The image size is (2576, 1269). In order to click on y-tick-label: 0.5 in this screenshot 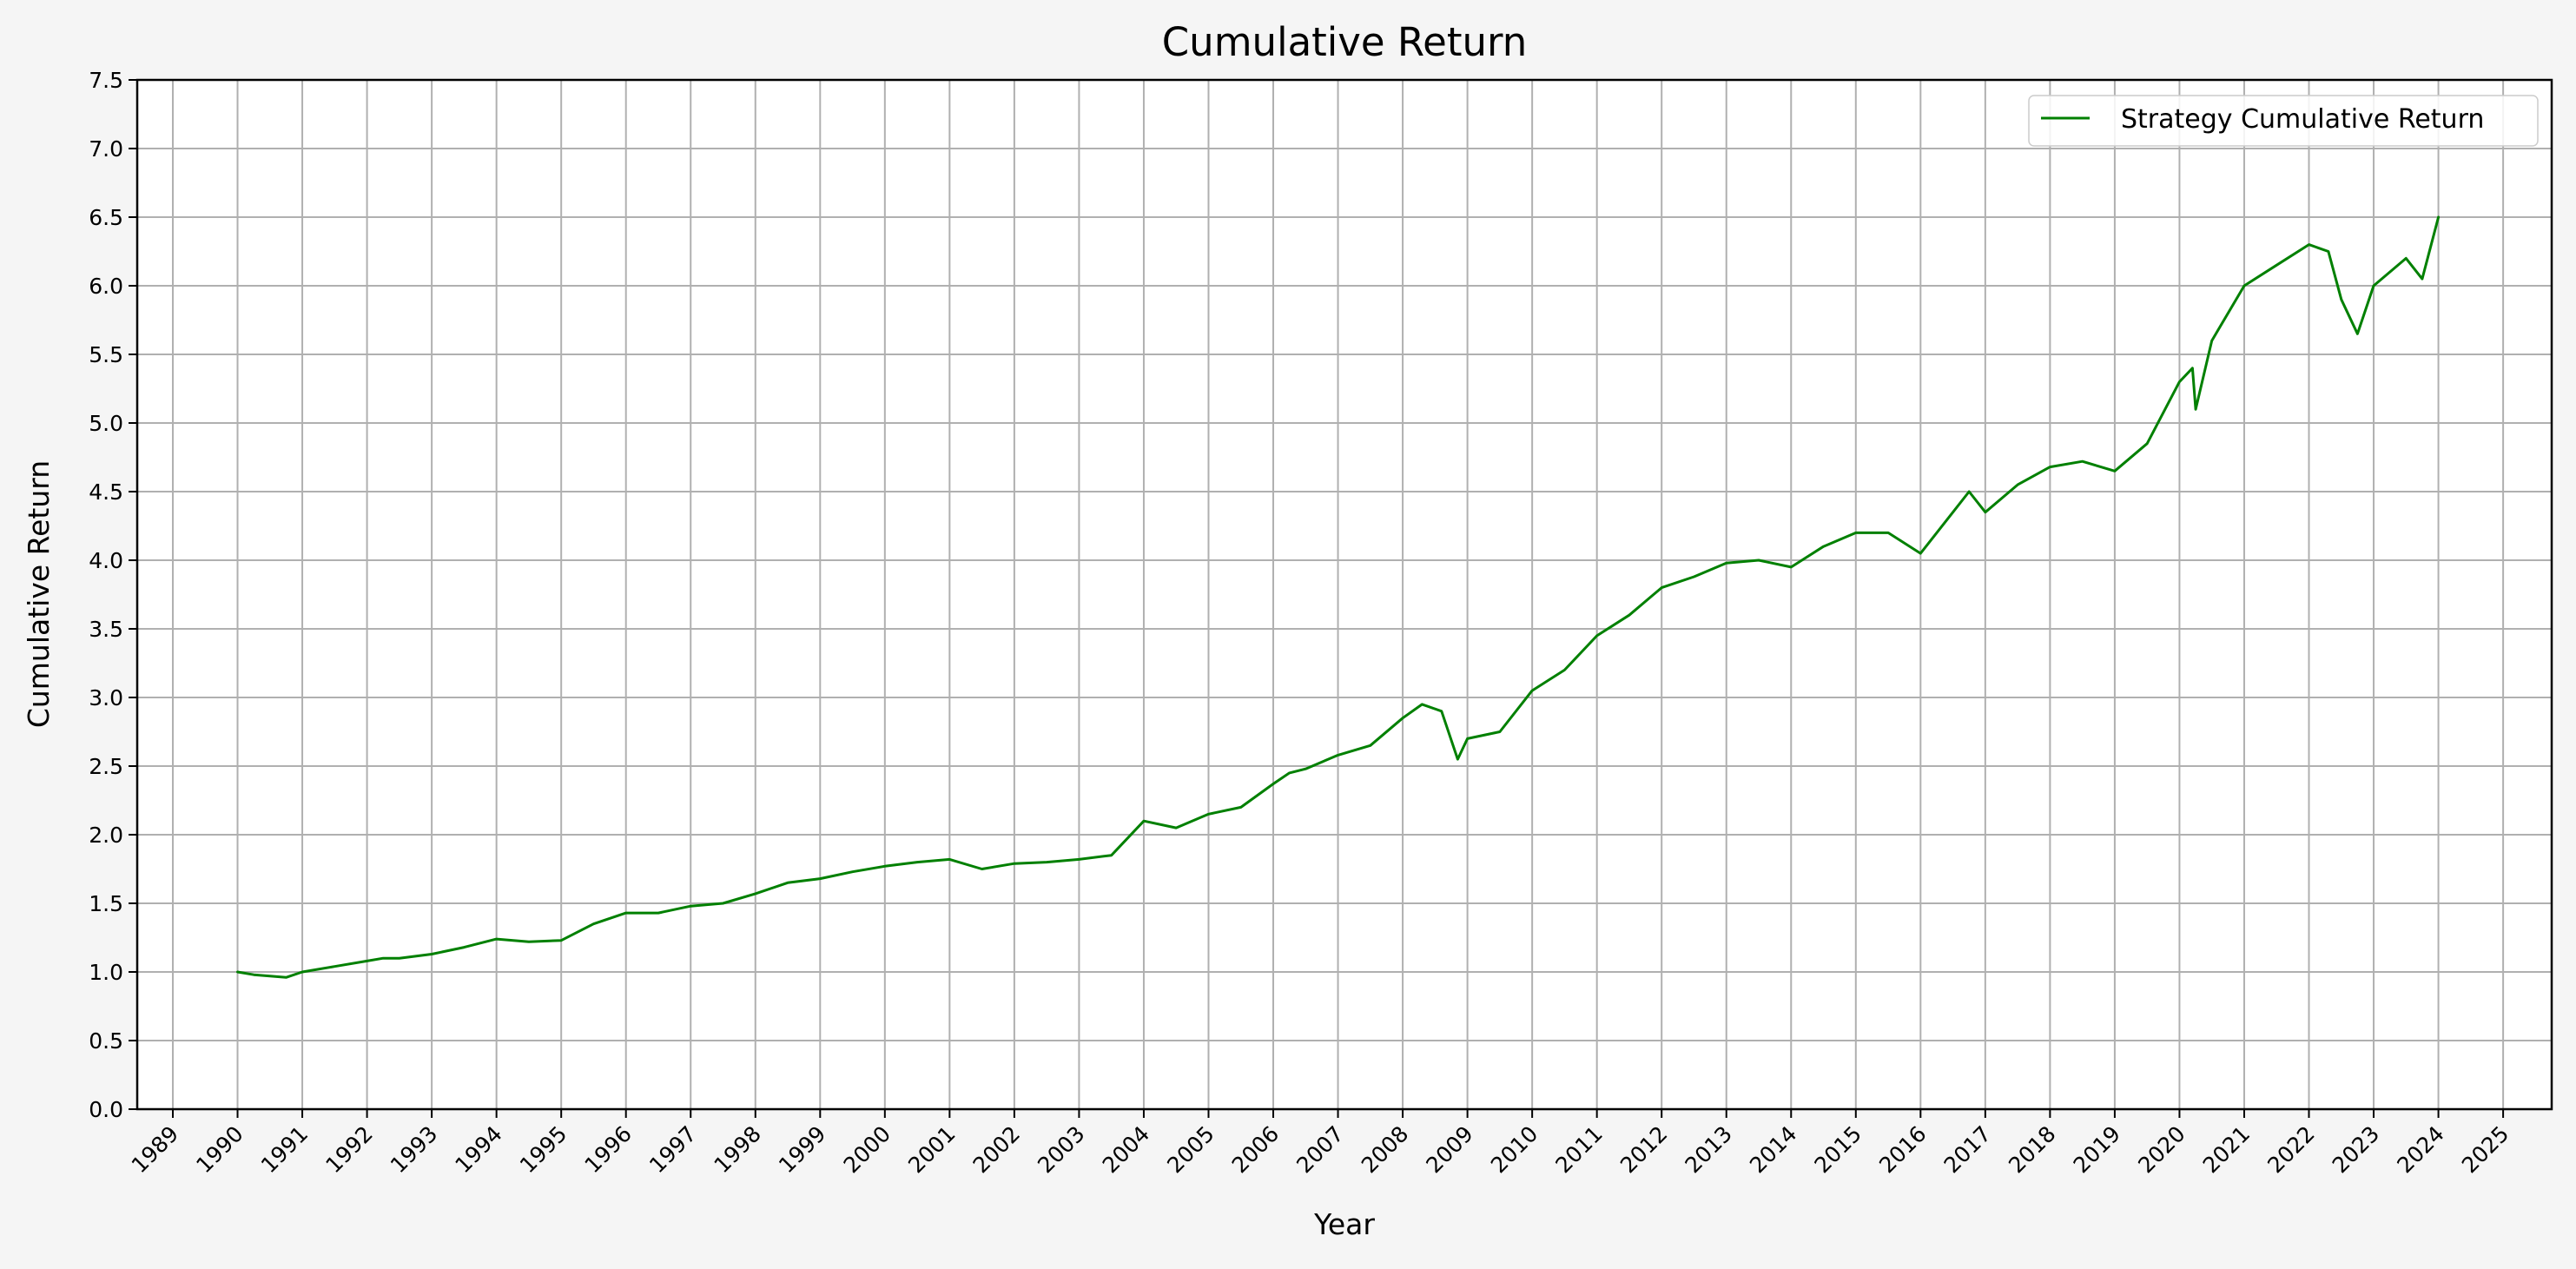, I will do `click(106, 1041)`.